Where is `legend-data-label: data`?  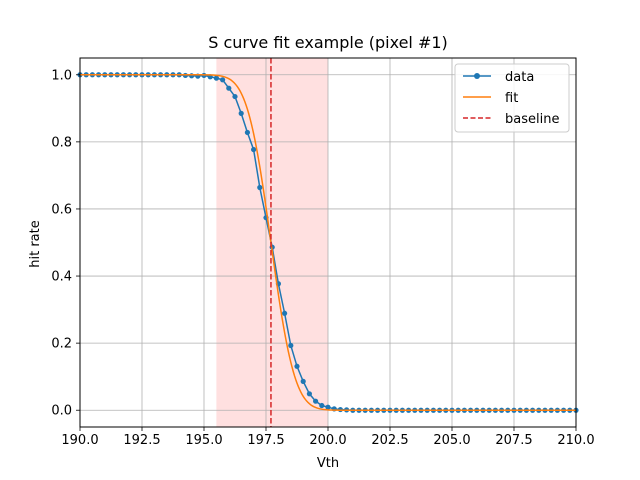
legend-data-label: data is located at coordinates (519, 77).